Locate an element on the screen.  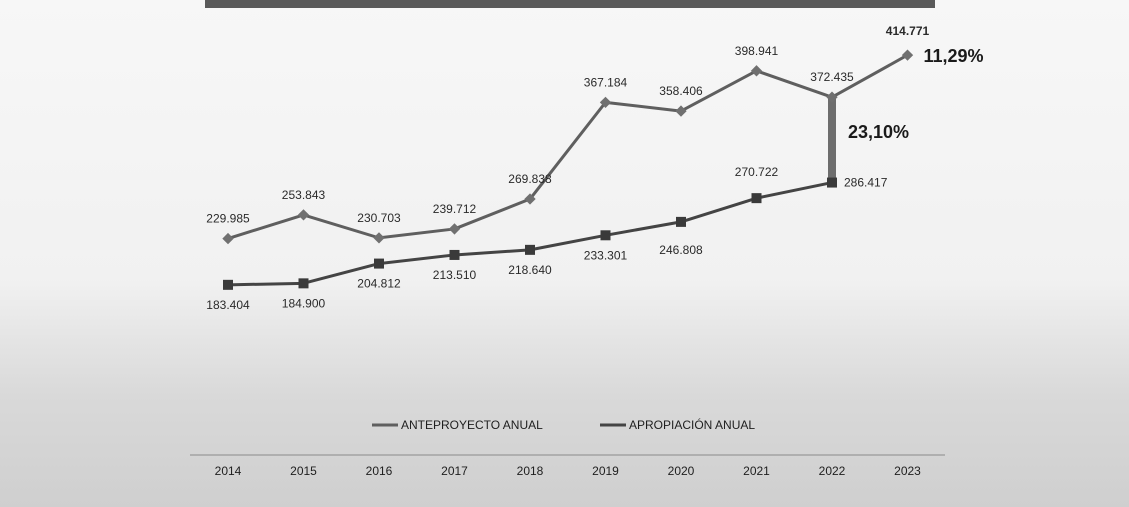
data-label-apropiacion-2018: 218.640 is located at coordinates (530, 270).